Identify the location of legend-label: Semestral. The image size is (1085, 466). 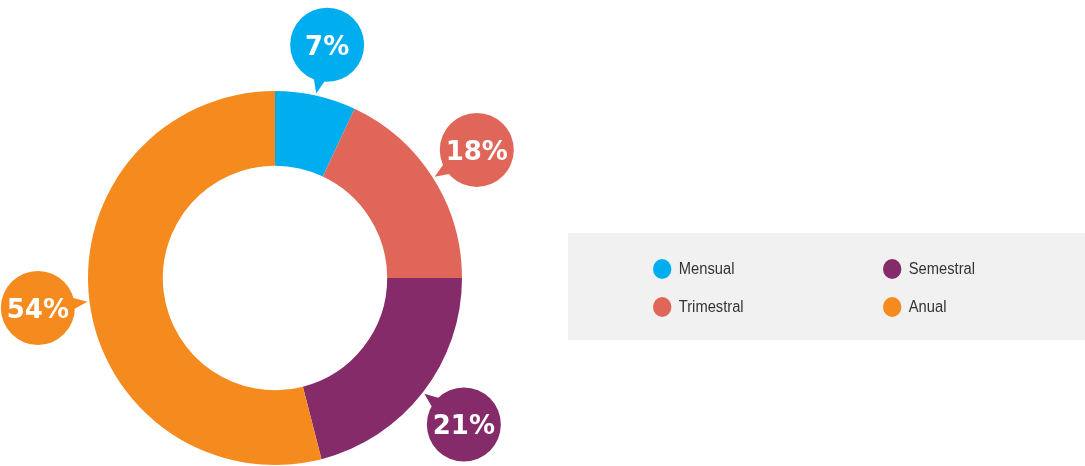
(942, 269).